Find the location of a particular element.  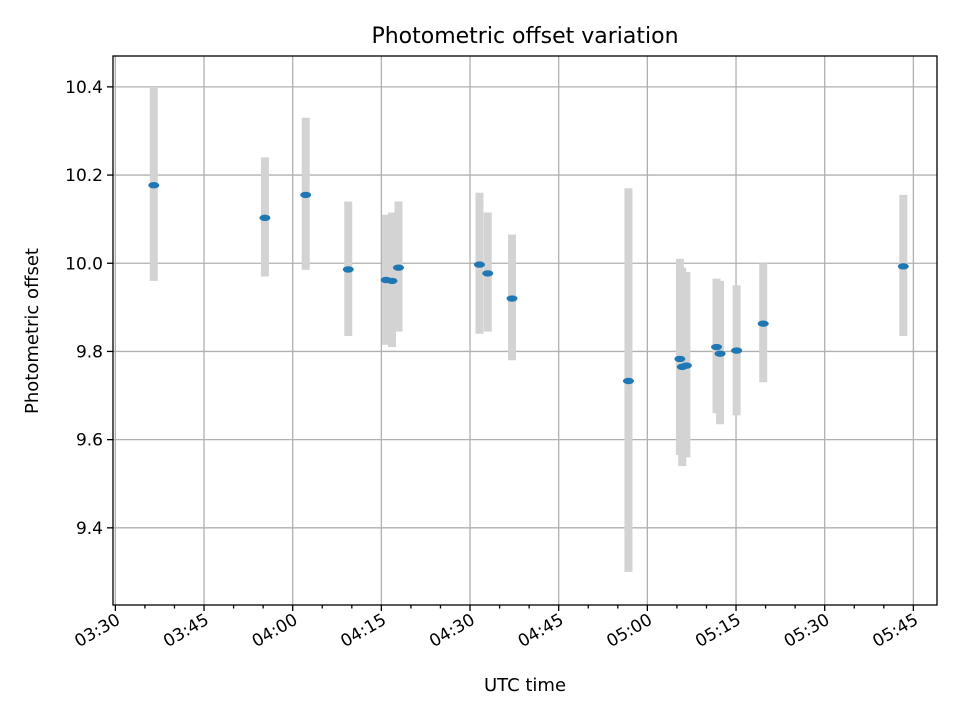

y-tick-label: 9.8 is located at coordinates (89, 352).